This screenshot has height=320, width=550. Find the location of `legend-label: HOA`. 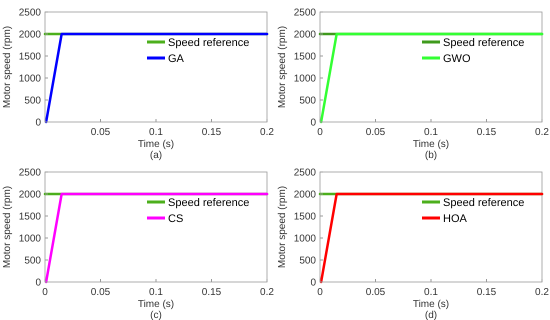

legend-label: HOA is located at coordinates (455, 218).